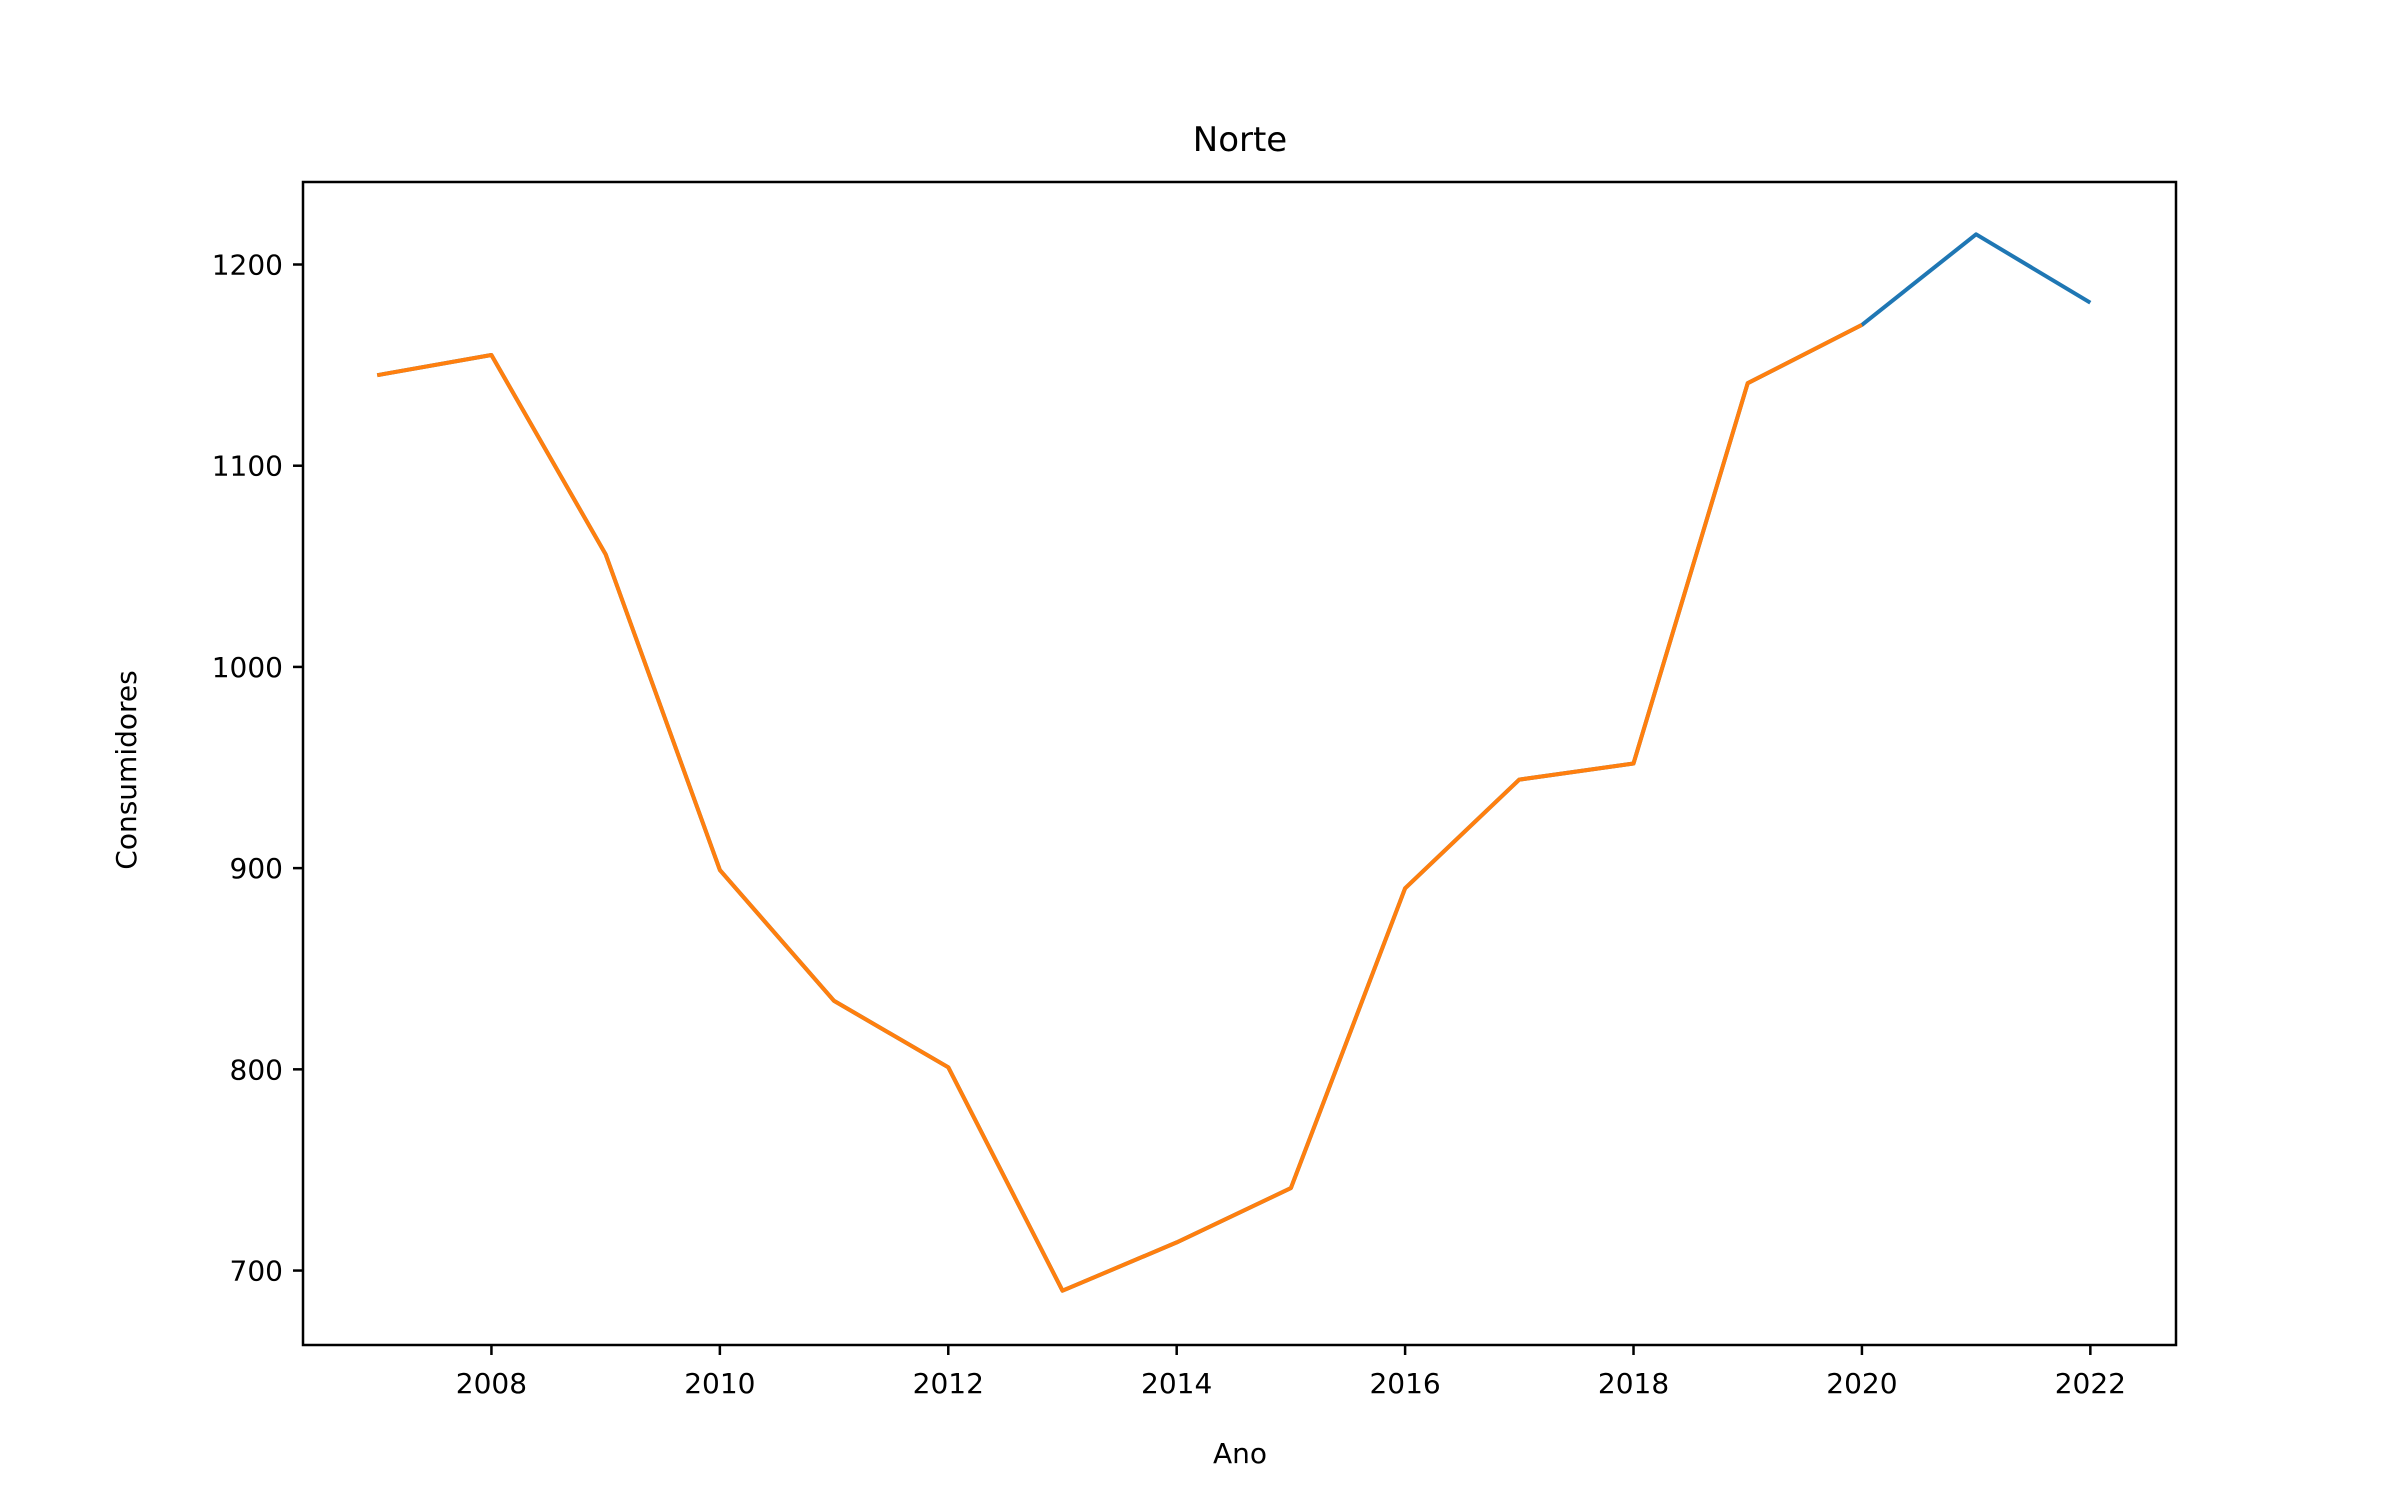  I want to click on y-axis: 700 800 900 1000 1100 1200, so click(257, 768).